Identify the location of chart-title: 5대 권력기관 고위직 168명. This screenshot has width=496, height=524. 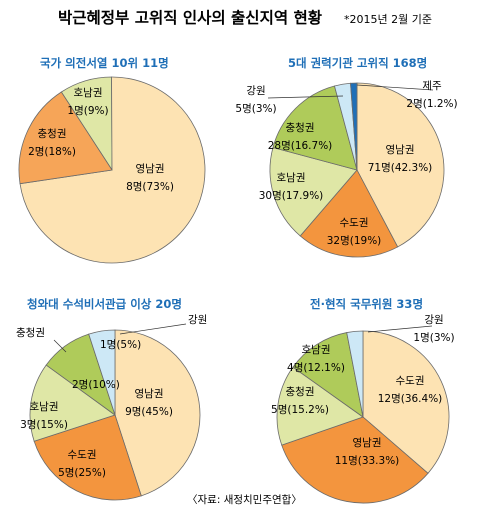
(357, 63).